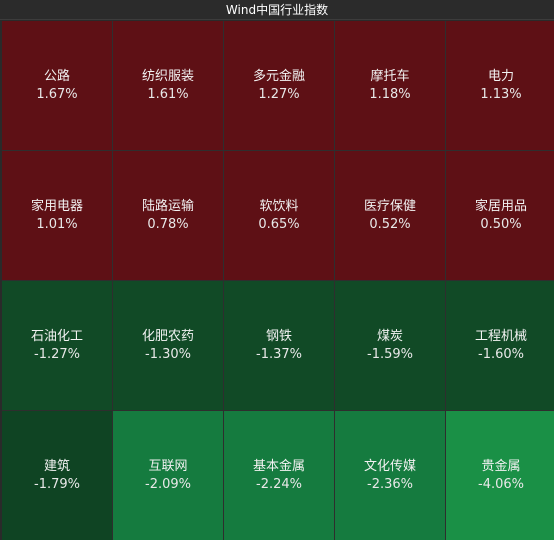 This screenshot has height=540, width=554. I want to click on widget-title: Wind中国行业指数, so click(277, 10).